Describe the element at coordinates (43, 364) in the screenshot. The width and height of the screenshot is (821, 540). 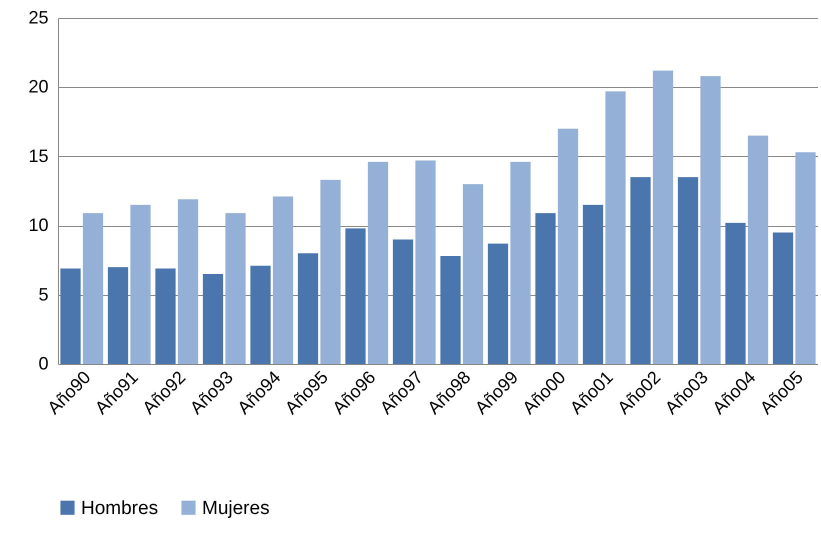
I see `y-tick-label: 0` at that location.